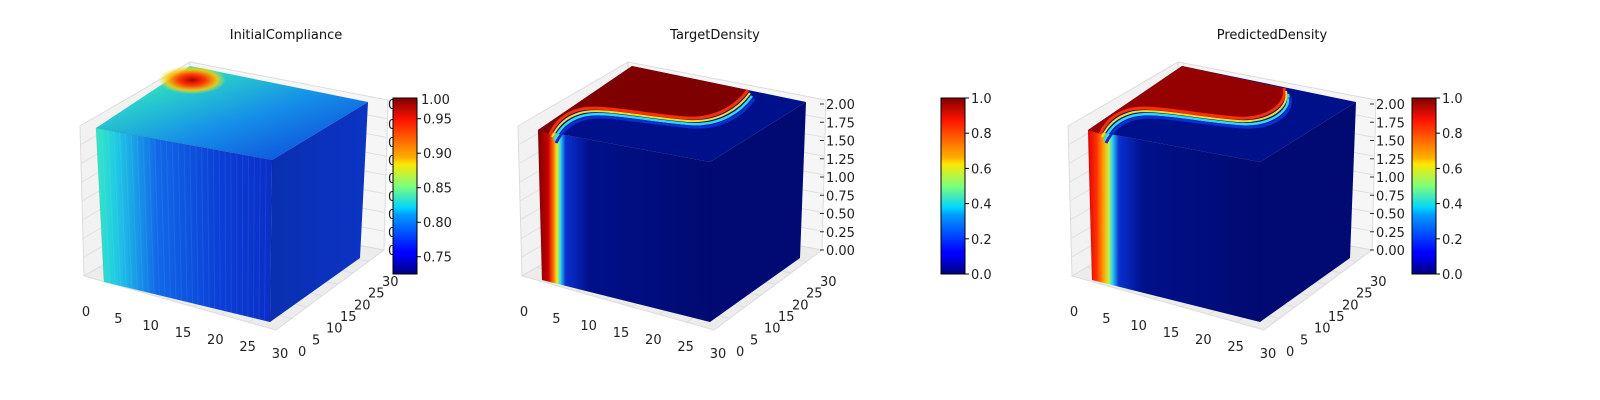  I want to click on colorbar-tick-label: 0.85, so click(437, 189).